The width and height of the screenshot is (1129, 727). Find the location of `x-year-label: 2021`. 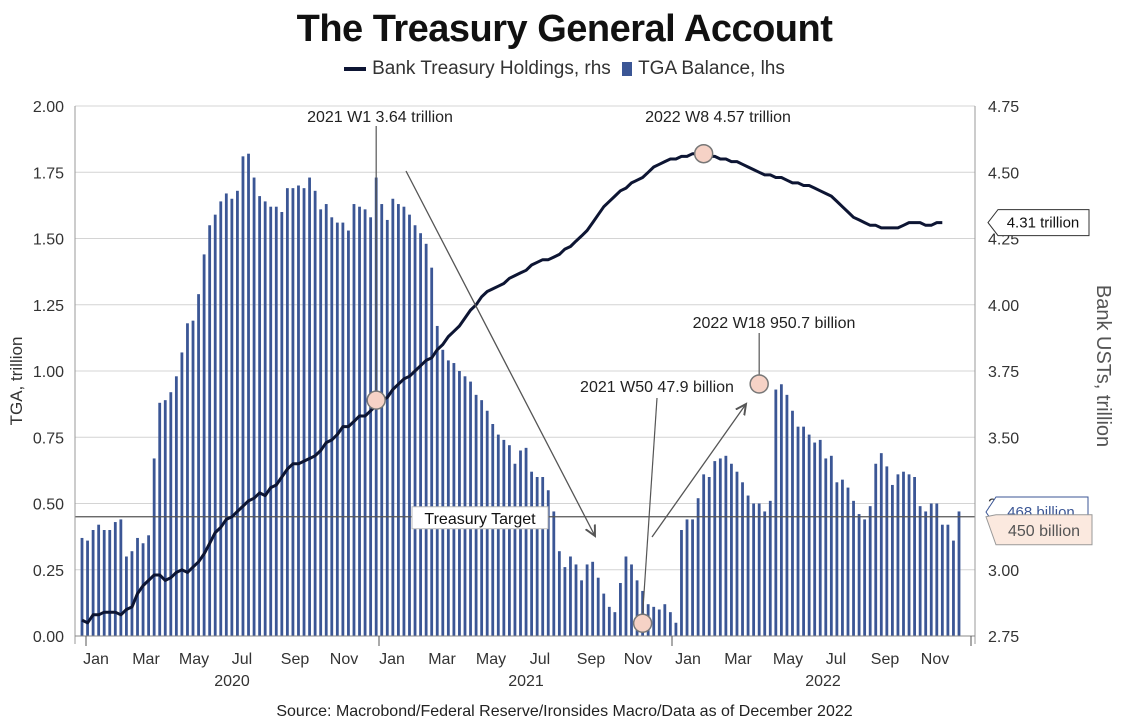

x-year-label: 2021 is located at coordinates (526, 681).